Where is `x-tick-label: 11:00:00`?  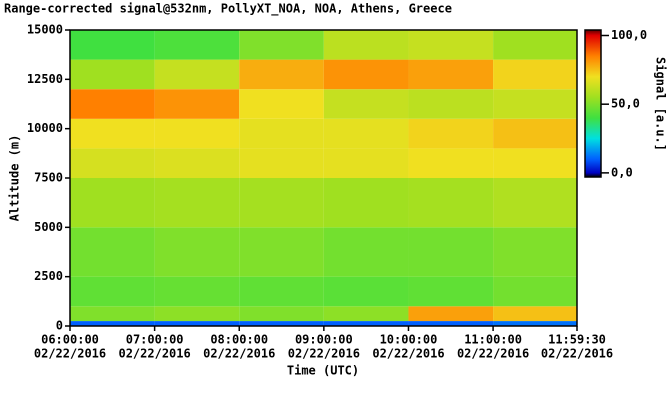
x-tick-label: 11:00:00 is located at coordinates (493, 340).